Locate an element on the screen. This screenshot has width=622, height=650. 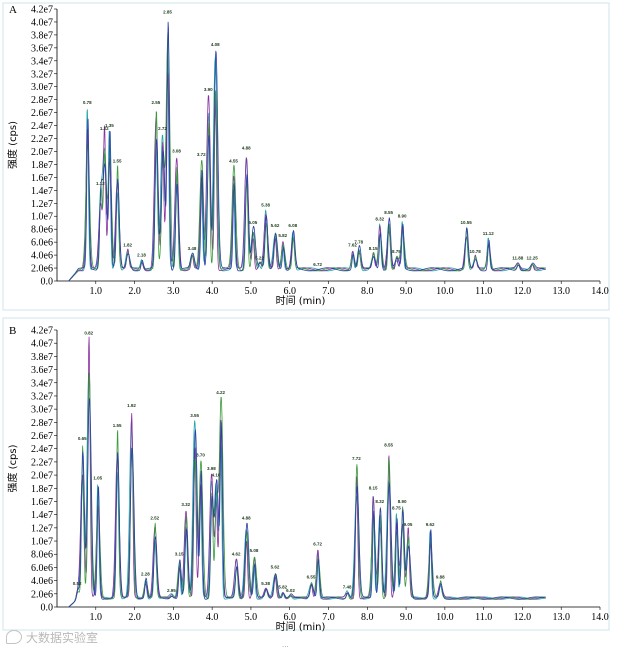
a-peak-label: 2.55 is located at coordinates (156, 102).